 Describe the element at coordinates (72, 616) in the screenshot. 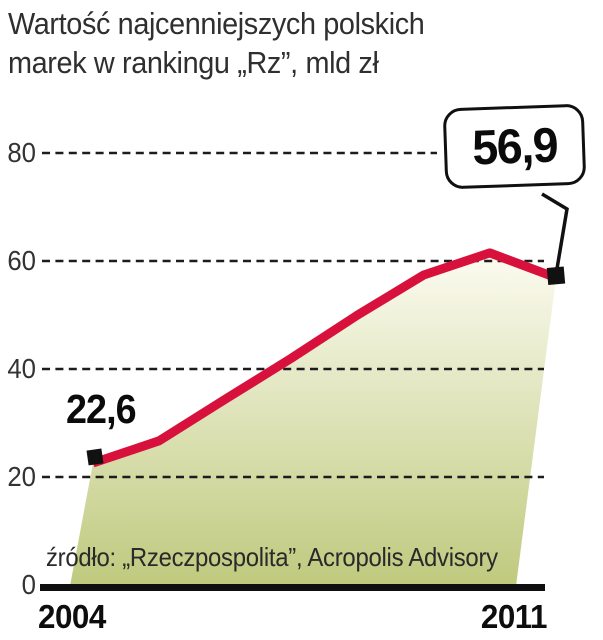

I see `x-axis-label-2004: 2004` at that location.